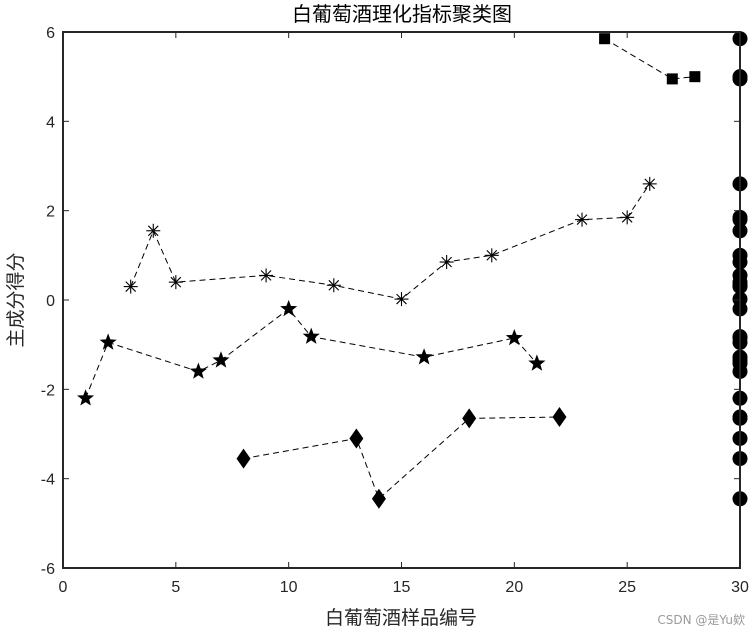 The height and width of the screenshot is (634, 754). I want to click on y-tick-label: 0, so click(50, 301).